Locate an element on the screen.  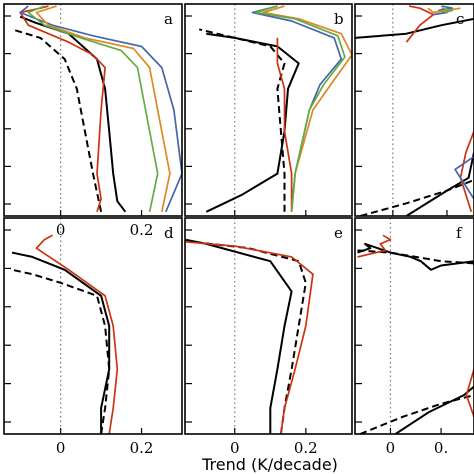
panel-f: f 0 0. is located at coordinates (414, 337).